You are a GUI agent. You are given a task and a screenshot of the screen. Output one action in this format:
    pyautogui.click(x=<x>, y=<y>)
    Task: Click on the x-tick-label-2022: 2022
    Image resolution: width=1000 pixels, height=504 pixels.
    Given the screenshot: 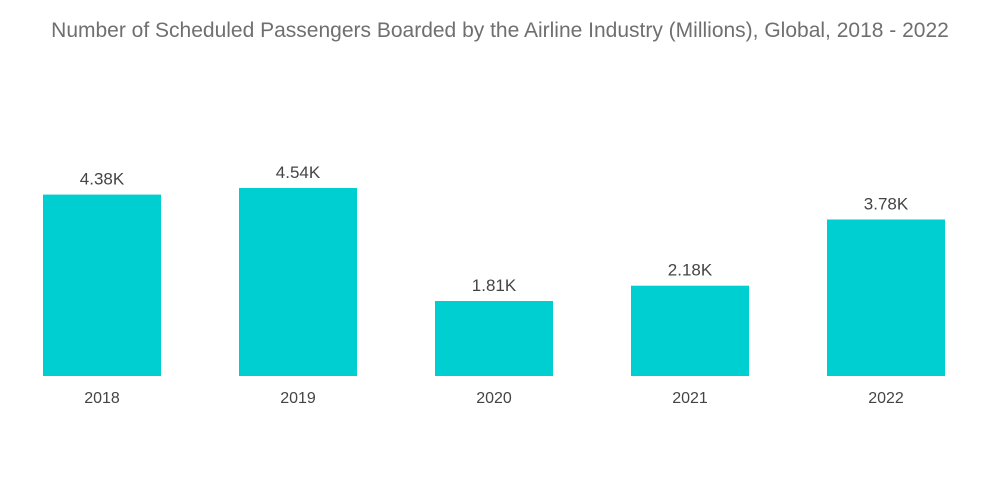 What is the action you would take?
    pyautogui.click(x=886, y=398)
    